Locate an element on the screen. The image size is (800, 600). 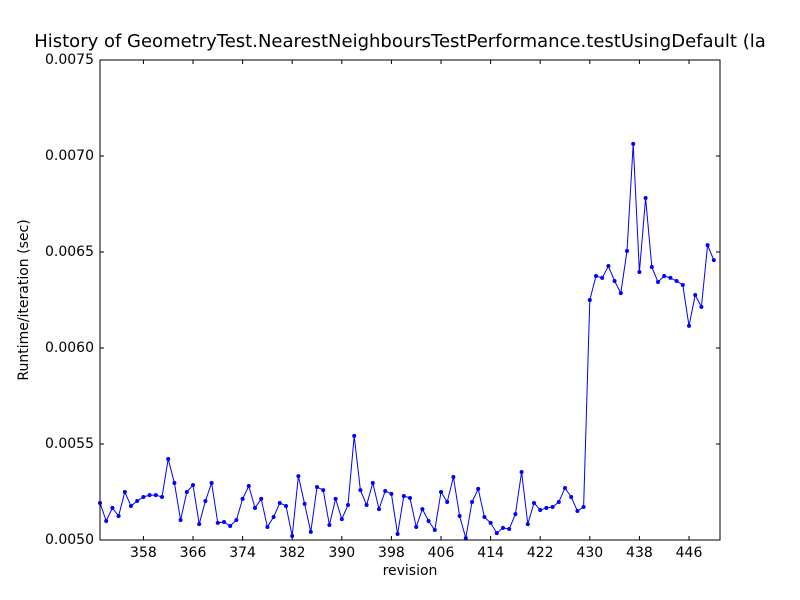
x-tick-label: 414 is located at coordinates (490, 553).